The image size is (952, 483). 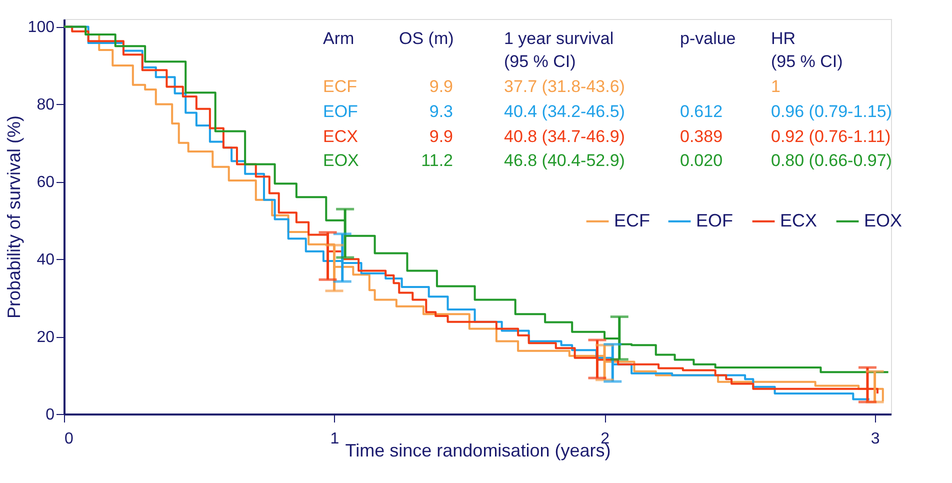 I want to click on annotation: ECX, so click(x=340, y=136).